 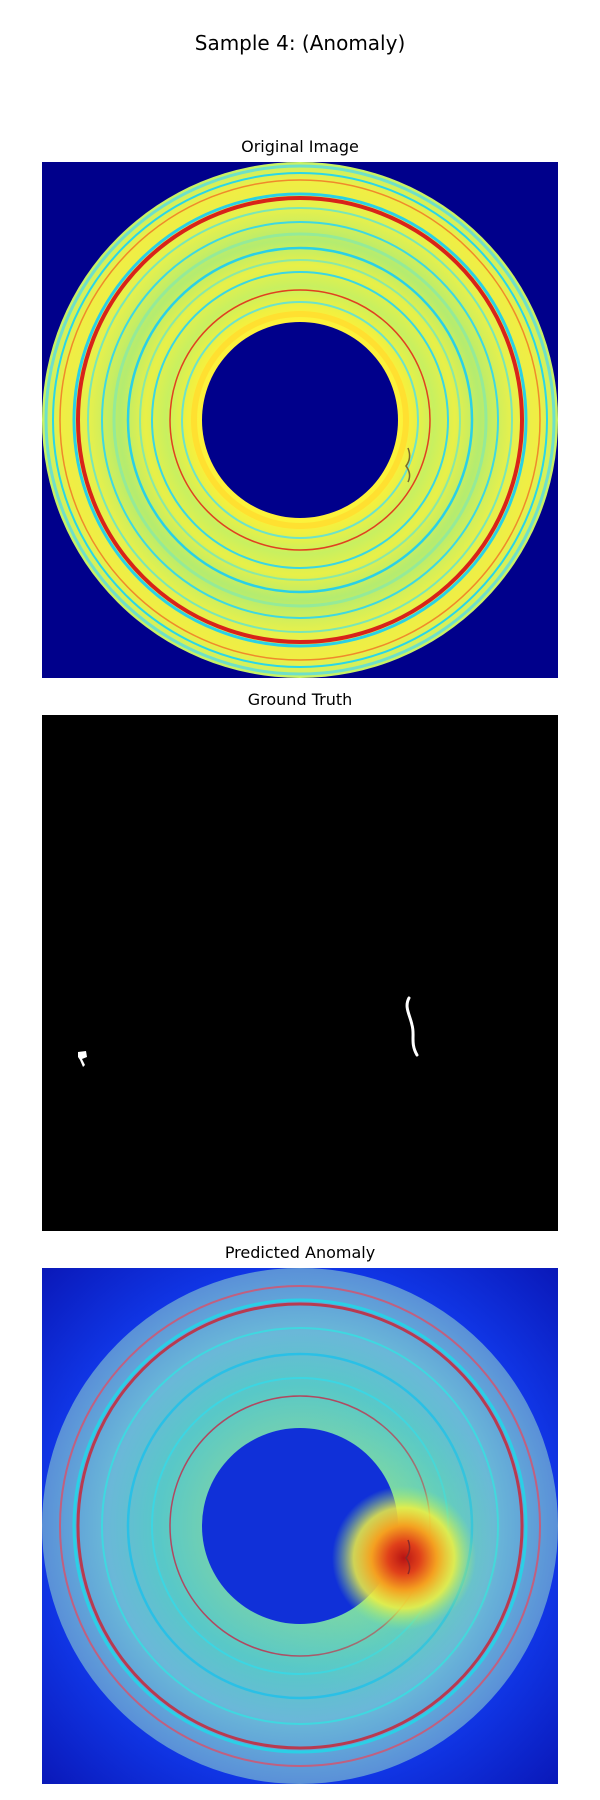 I want to click on original-image-title: Original Image, so click(x=300, y=146).